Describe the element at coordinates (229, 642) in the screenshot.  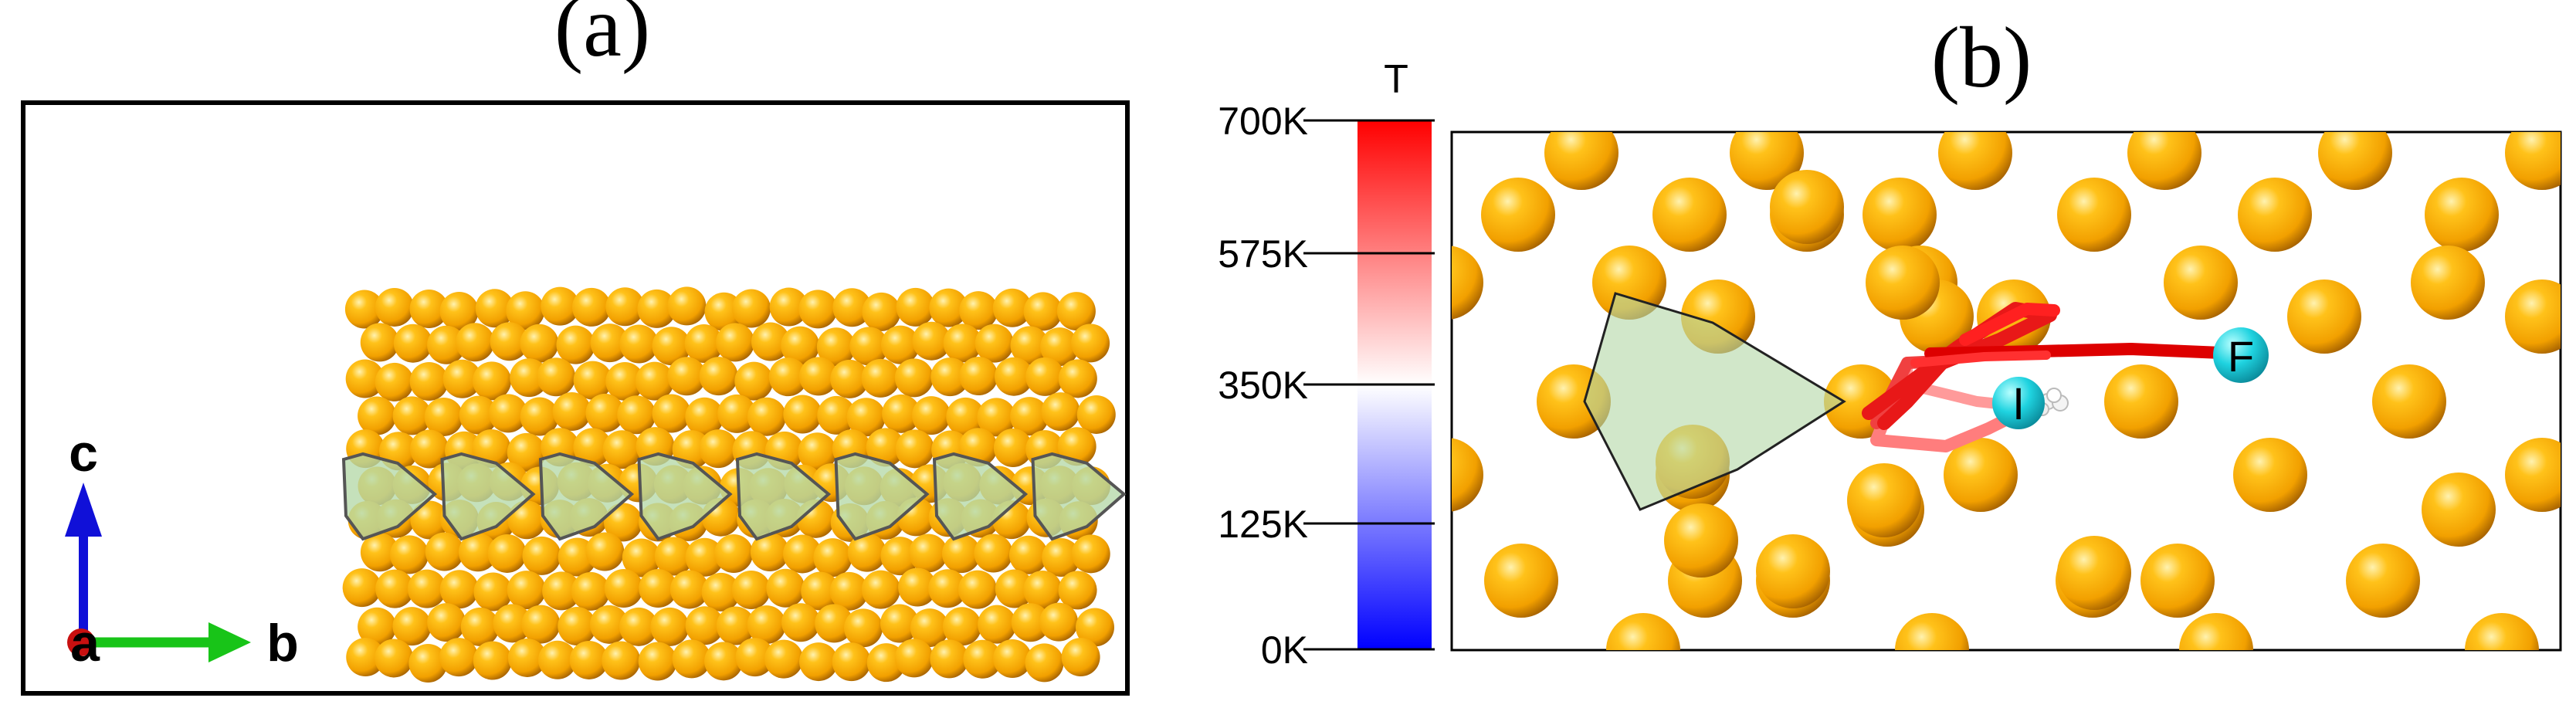
I see `axis-b-arrow` at that location.